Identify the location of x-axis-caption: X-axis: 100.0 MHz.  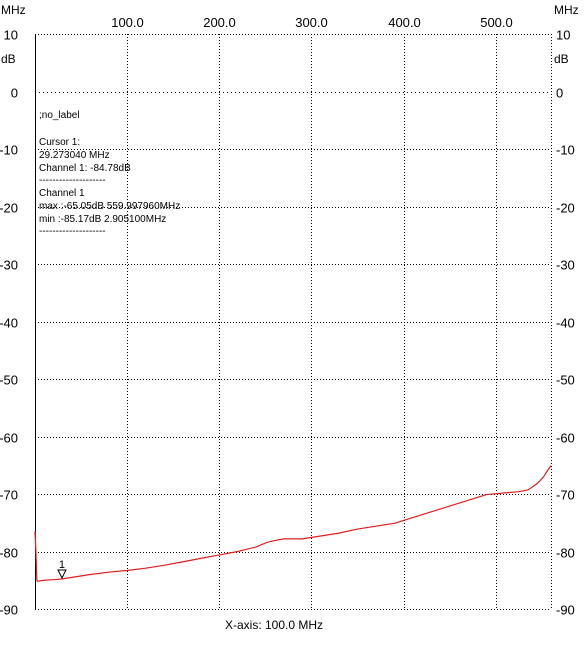
(274, 625).